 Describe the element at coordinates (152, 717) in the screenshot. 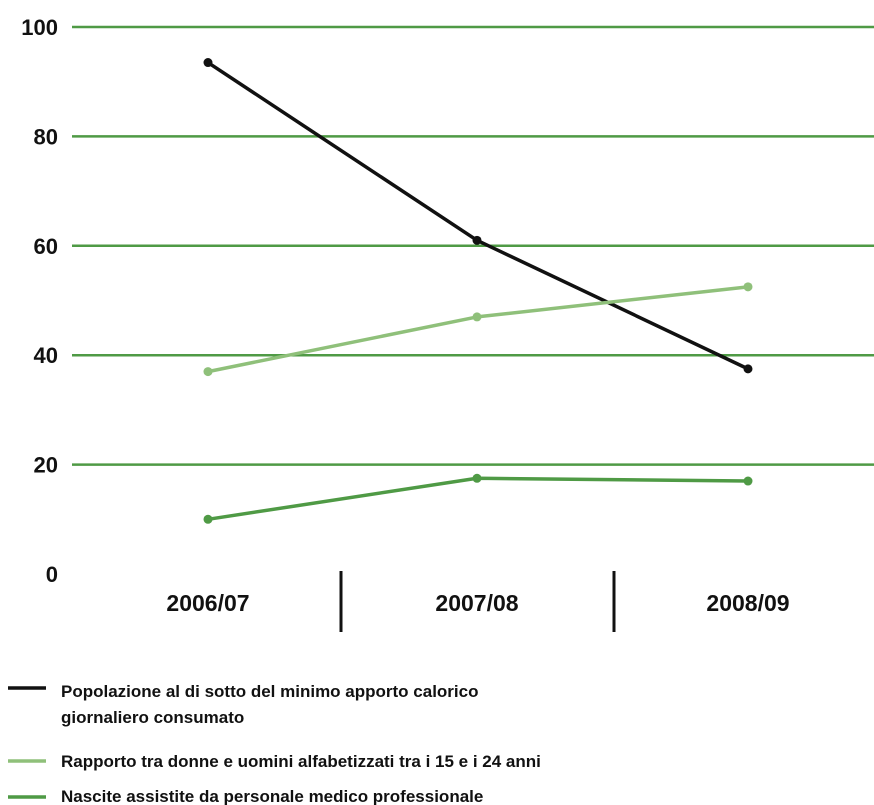

I see `legend-label: giornaliero consumato` at that location.